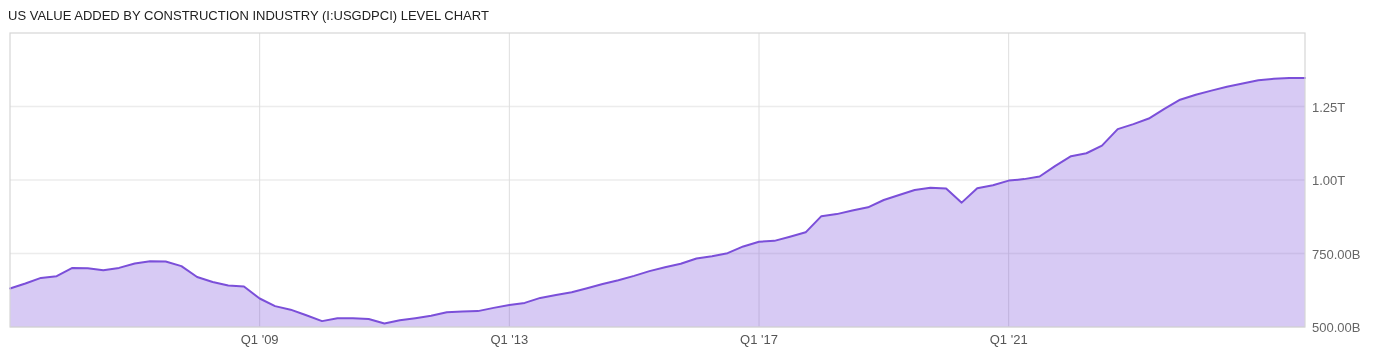 The width and height of the screenshot is (1400, 357). What do you see at coordinates (1336, 254) in the screenshot?
I see `y-tick-label: 750.00B` at bounding box center [1336, 254].